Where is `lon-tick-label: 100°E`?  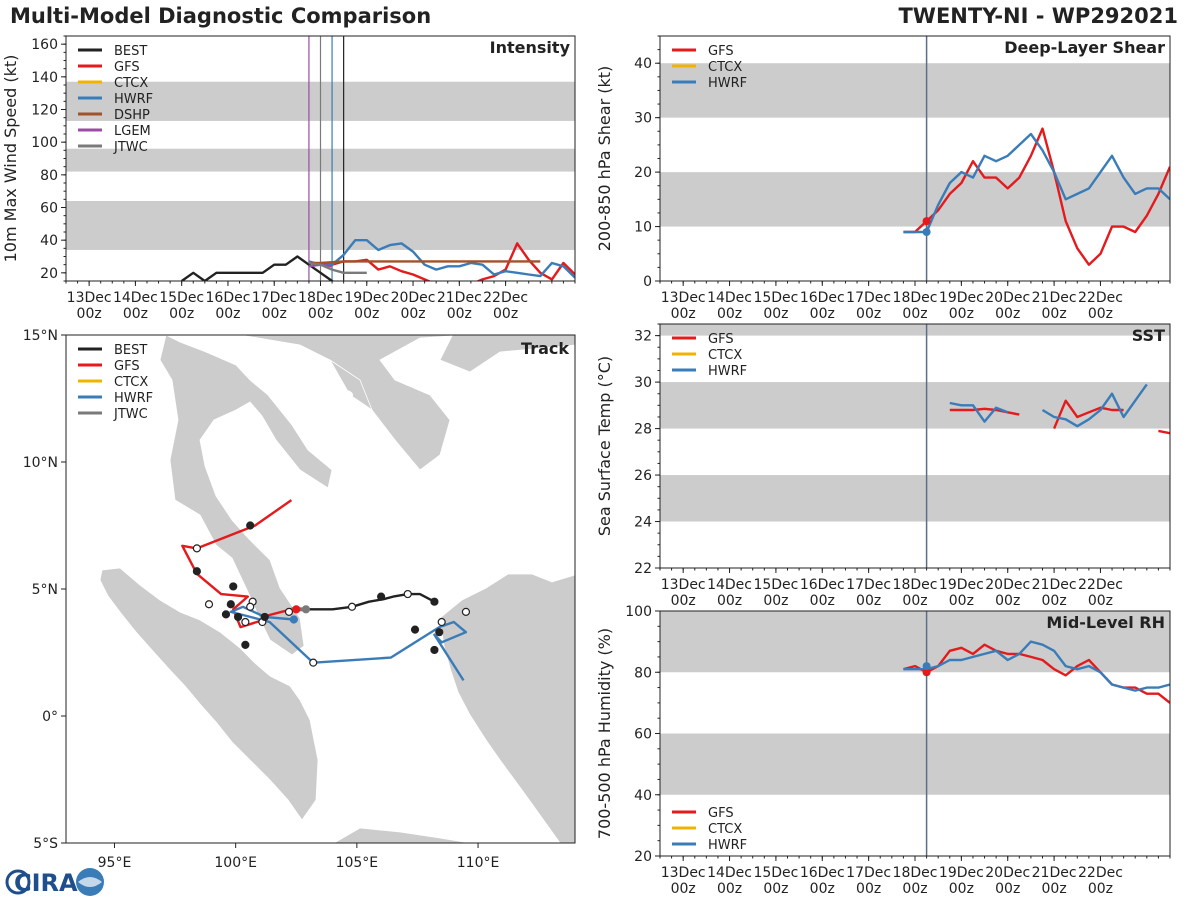
lon-tick-label: 100°E is located at coordinates (235, 863).